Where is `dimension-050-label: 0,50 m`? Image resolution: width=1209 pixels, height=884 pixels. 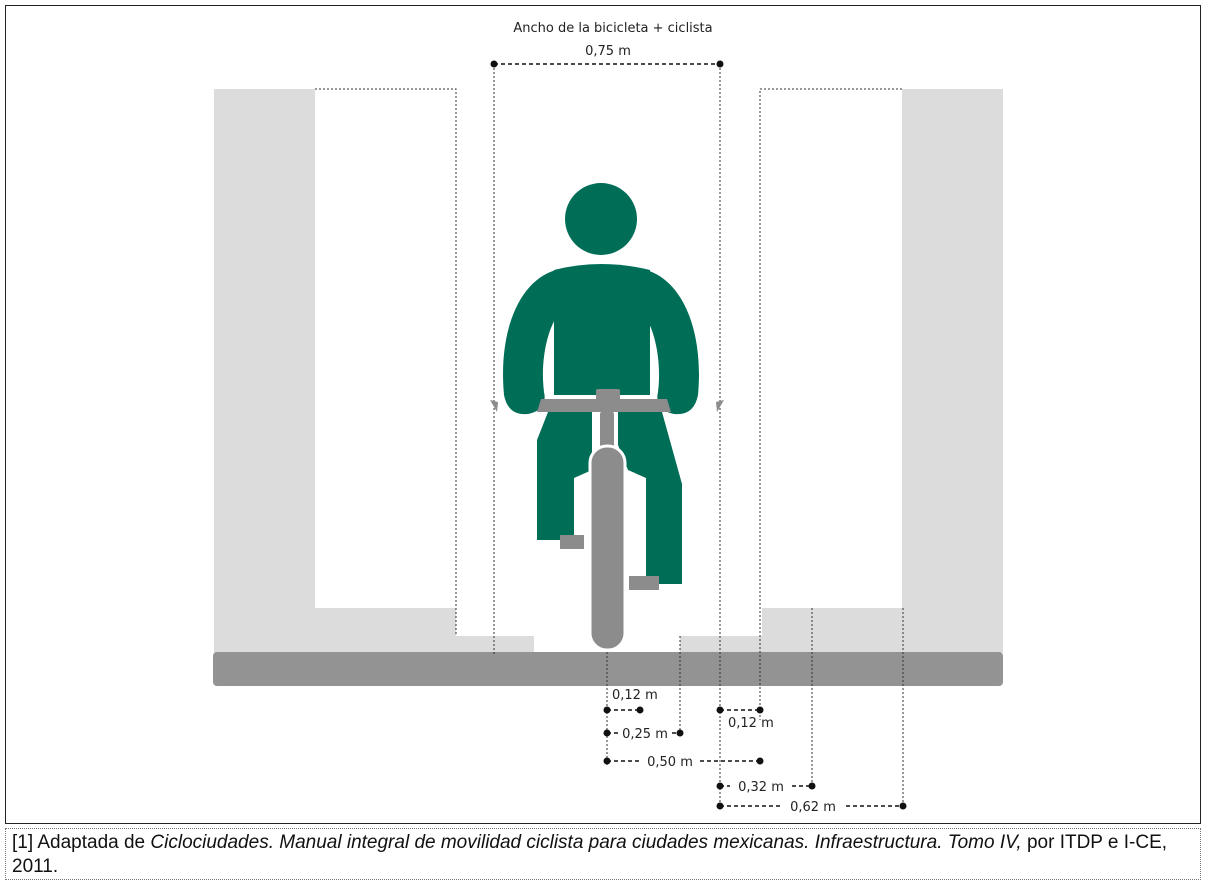 dimension-050-label: 0,50 m is located at coordinates (670, 762).